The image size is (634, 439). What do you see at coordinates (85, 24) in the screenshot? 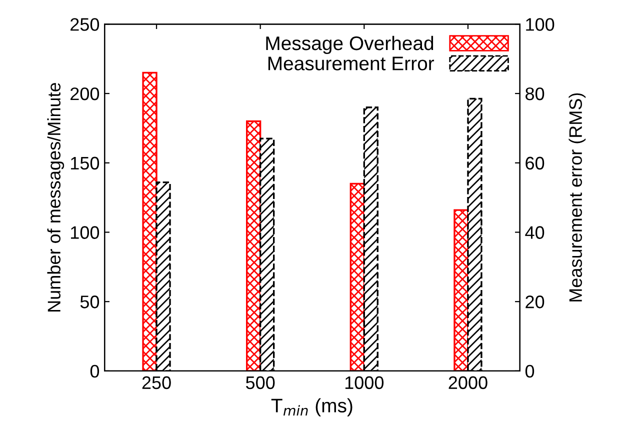
I see `y-tick-label: 250` at bounding box center [85, 24].